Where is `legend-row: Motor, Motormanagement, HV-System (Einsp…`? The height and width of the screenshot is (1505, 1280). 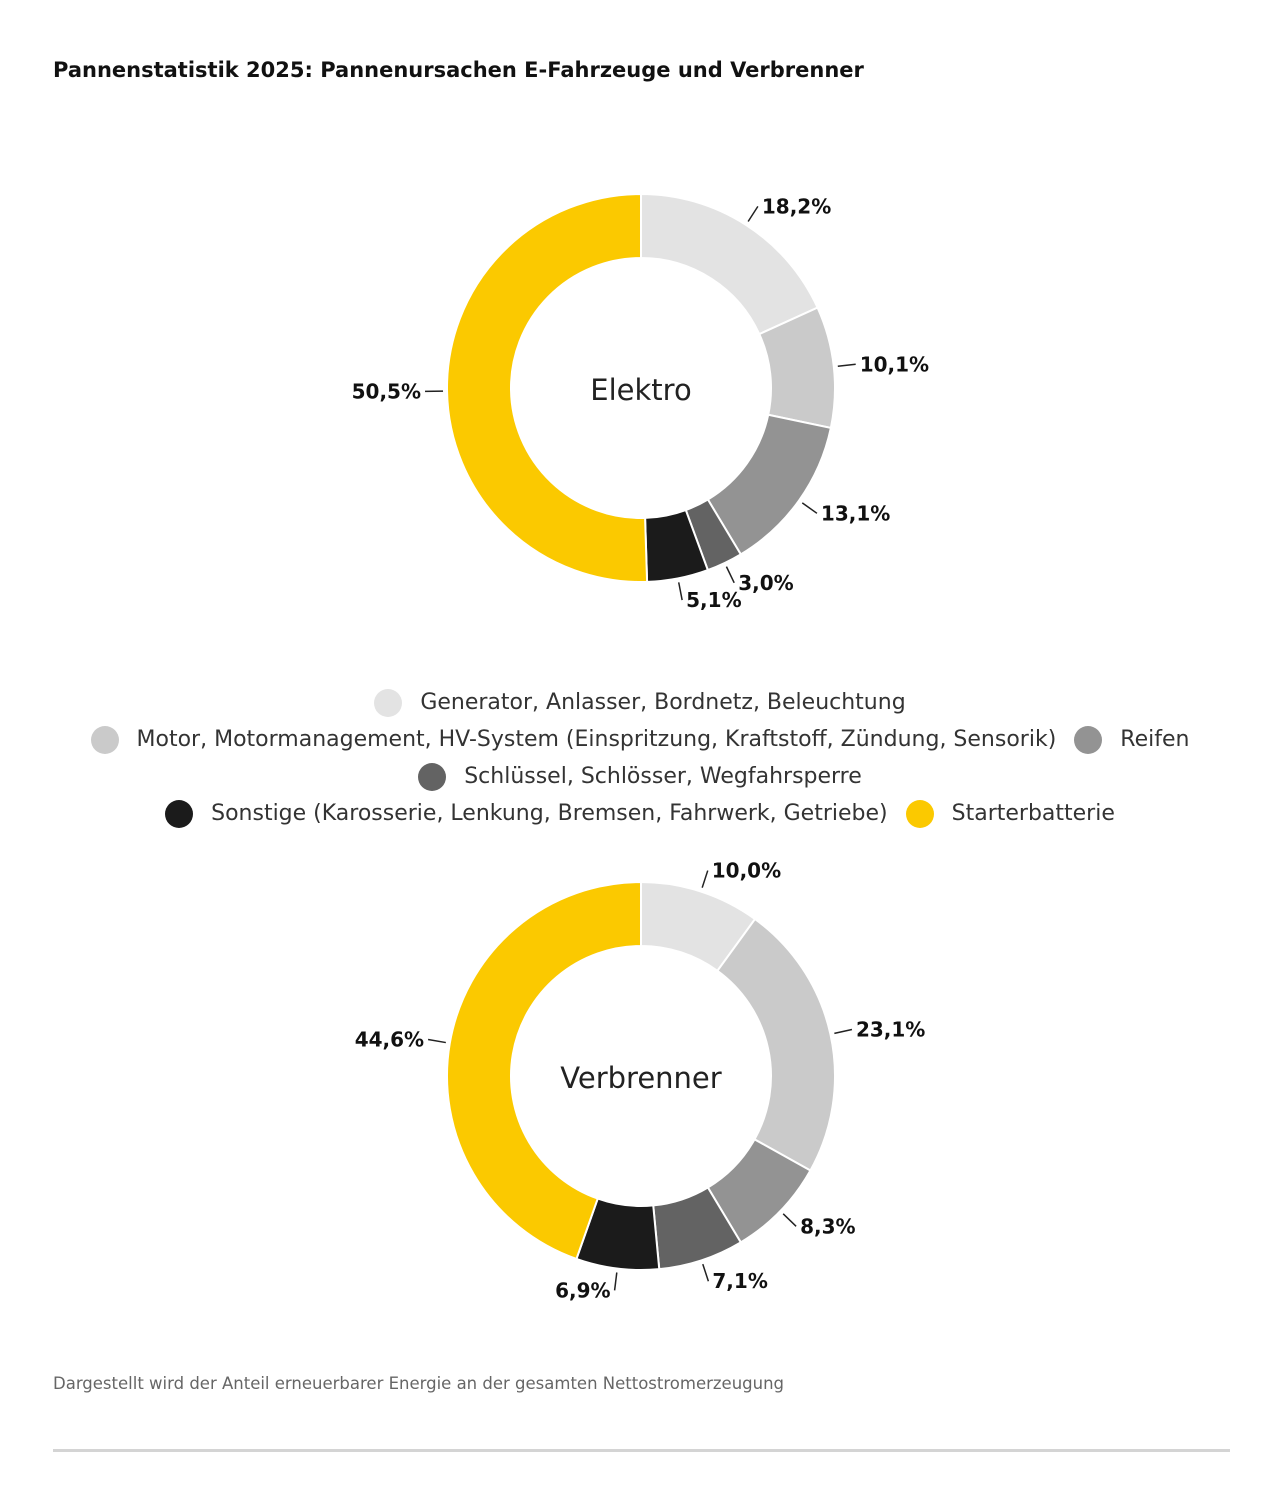
legend-row: Motor, Motormanagement, HV-System (Einsp… is located at coordinates (640, 739).